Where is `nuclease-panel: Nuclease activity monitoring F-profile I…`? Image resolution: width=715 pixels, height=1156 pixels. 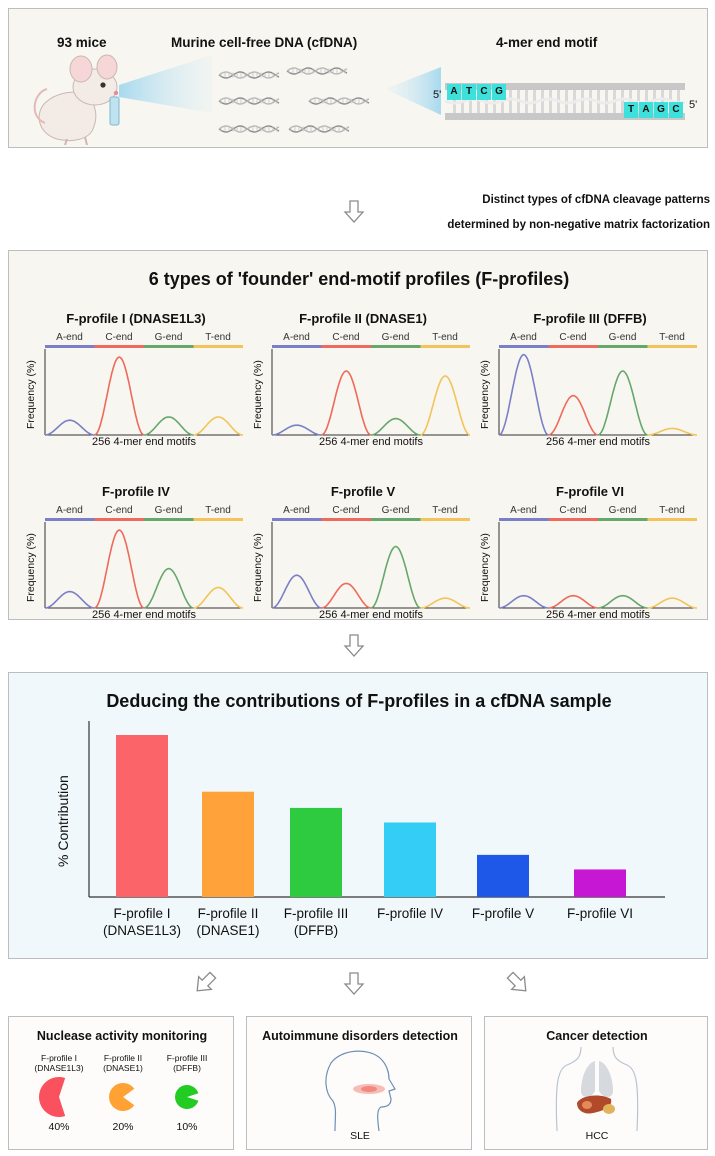
nuclease-panel: Nuclease activity monitoring F-profile I… is located at coordinates (121, 1083).